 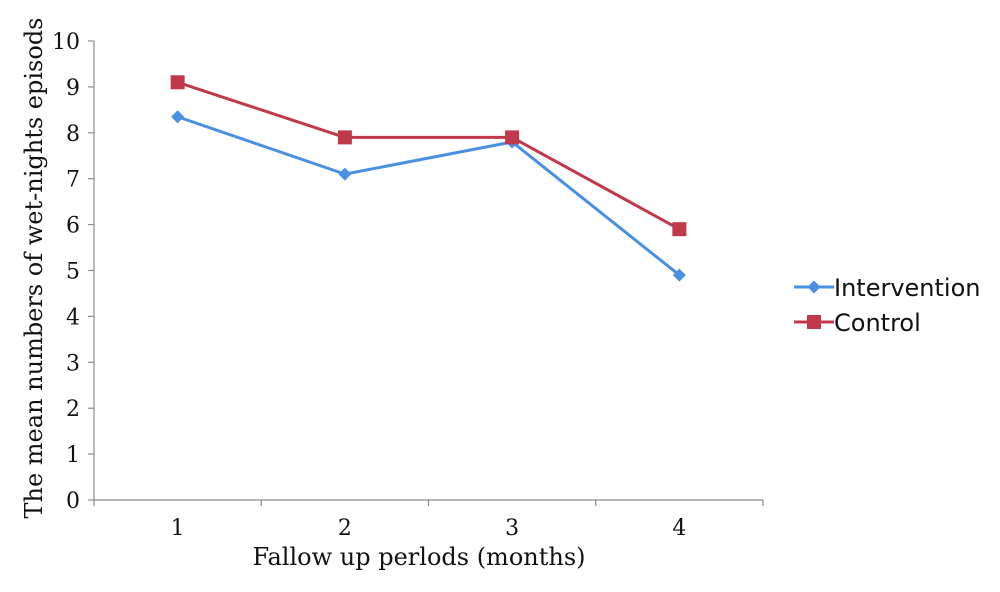 I want to click on series-control, so click(x=428, y=156).